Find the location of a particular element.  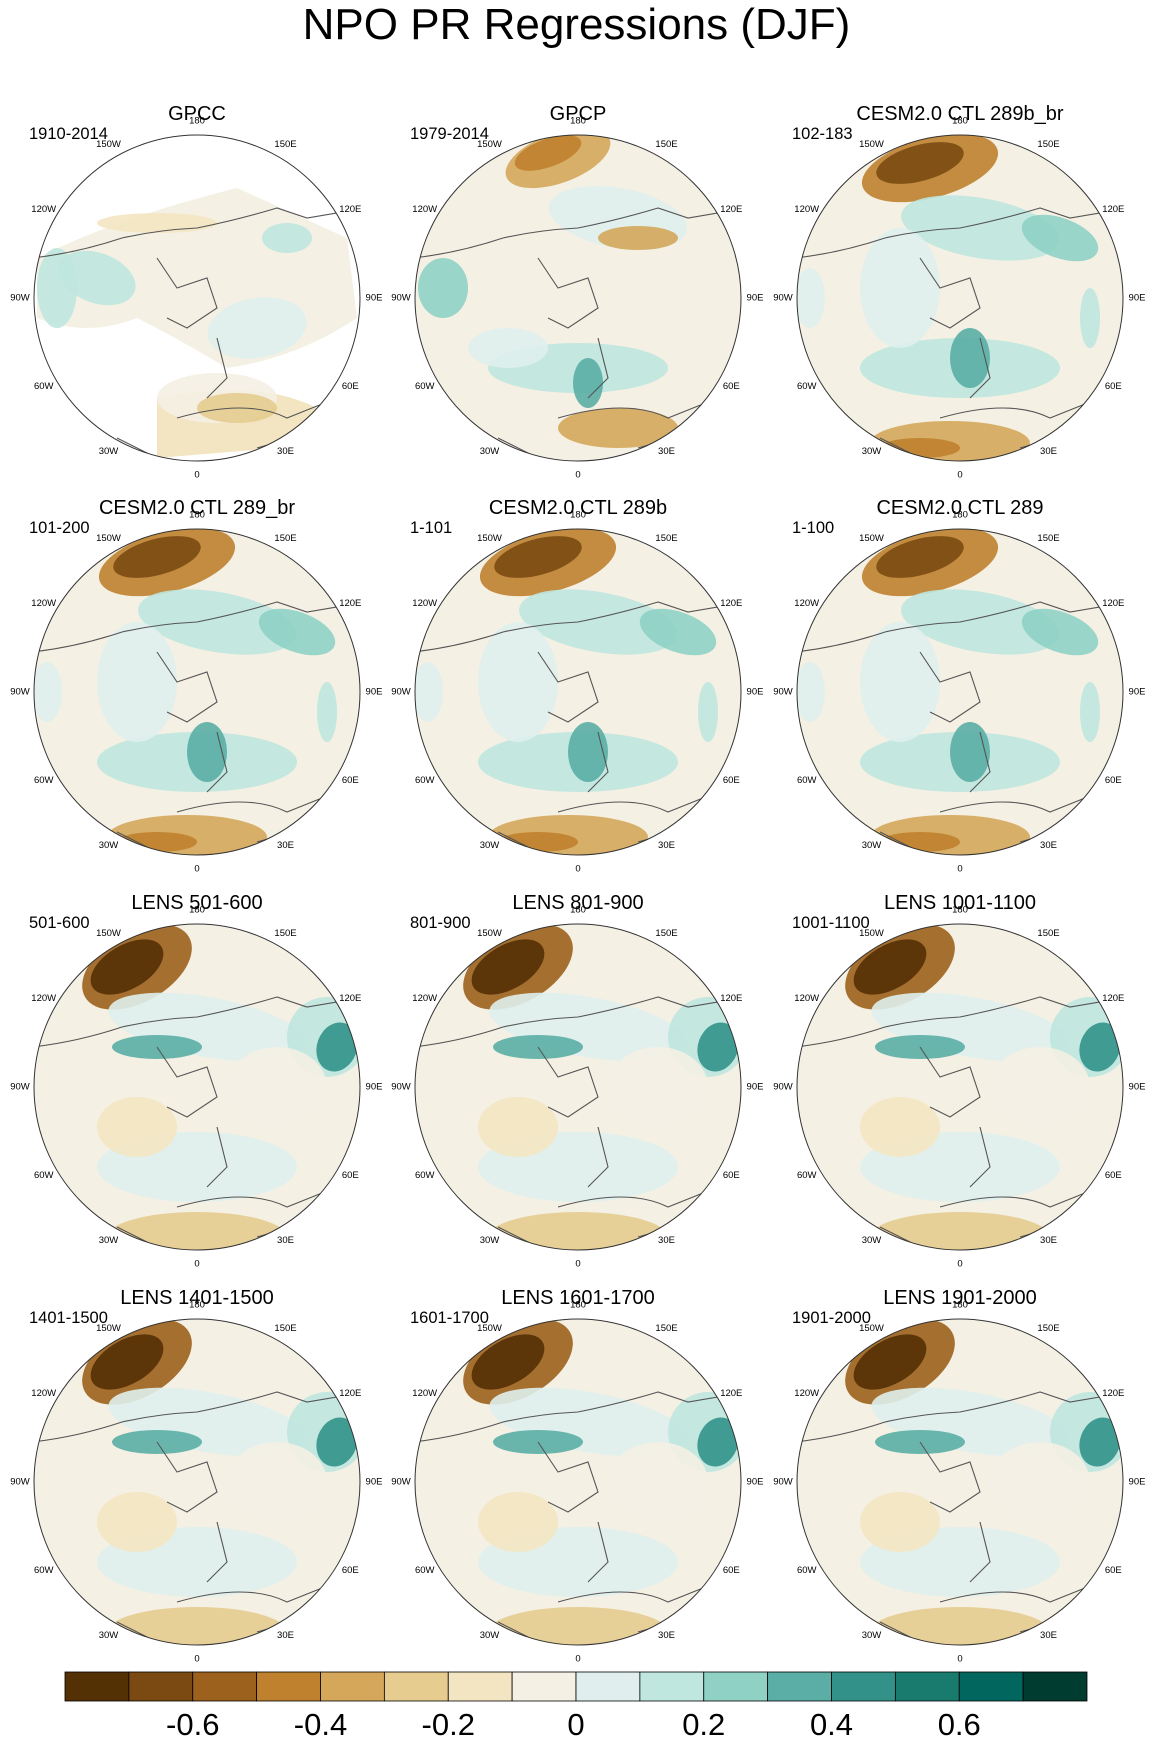

panel-title: LENS 801-900 is located at coordinates (577, 903).